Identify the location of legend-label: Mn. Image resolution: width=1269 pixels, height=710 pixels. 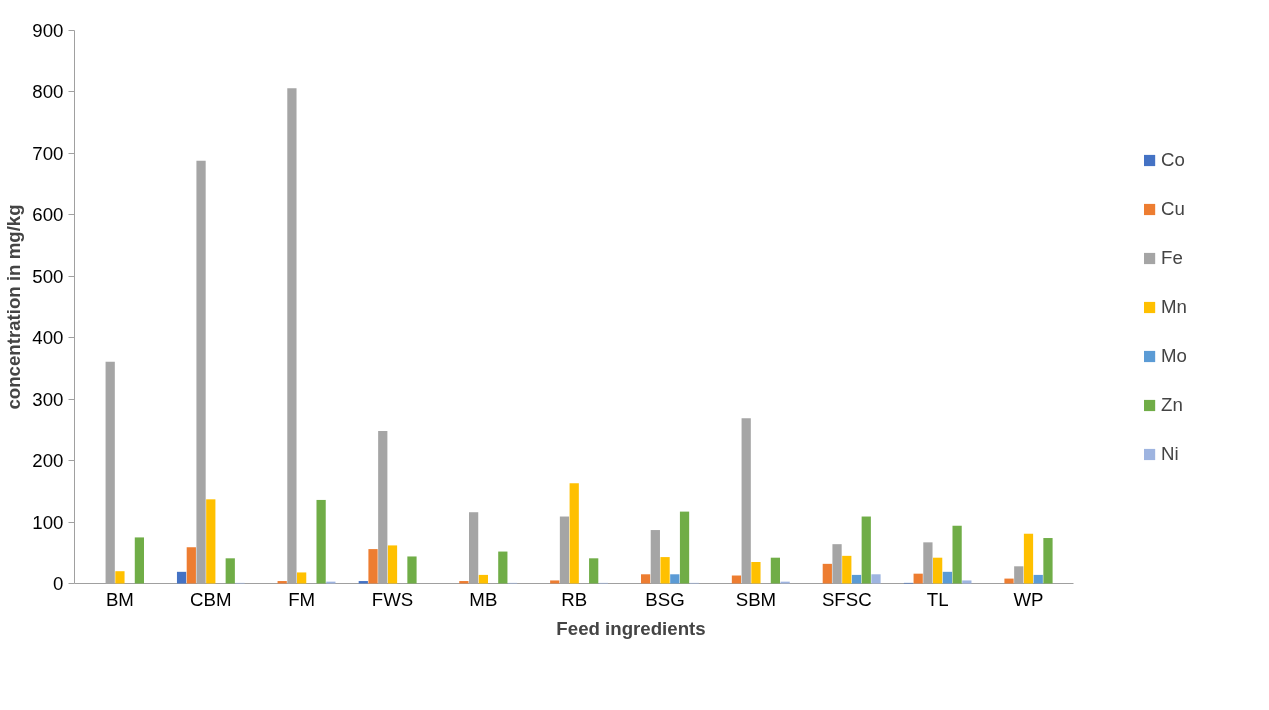
(1174, 306).